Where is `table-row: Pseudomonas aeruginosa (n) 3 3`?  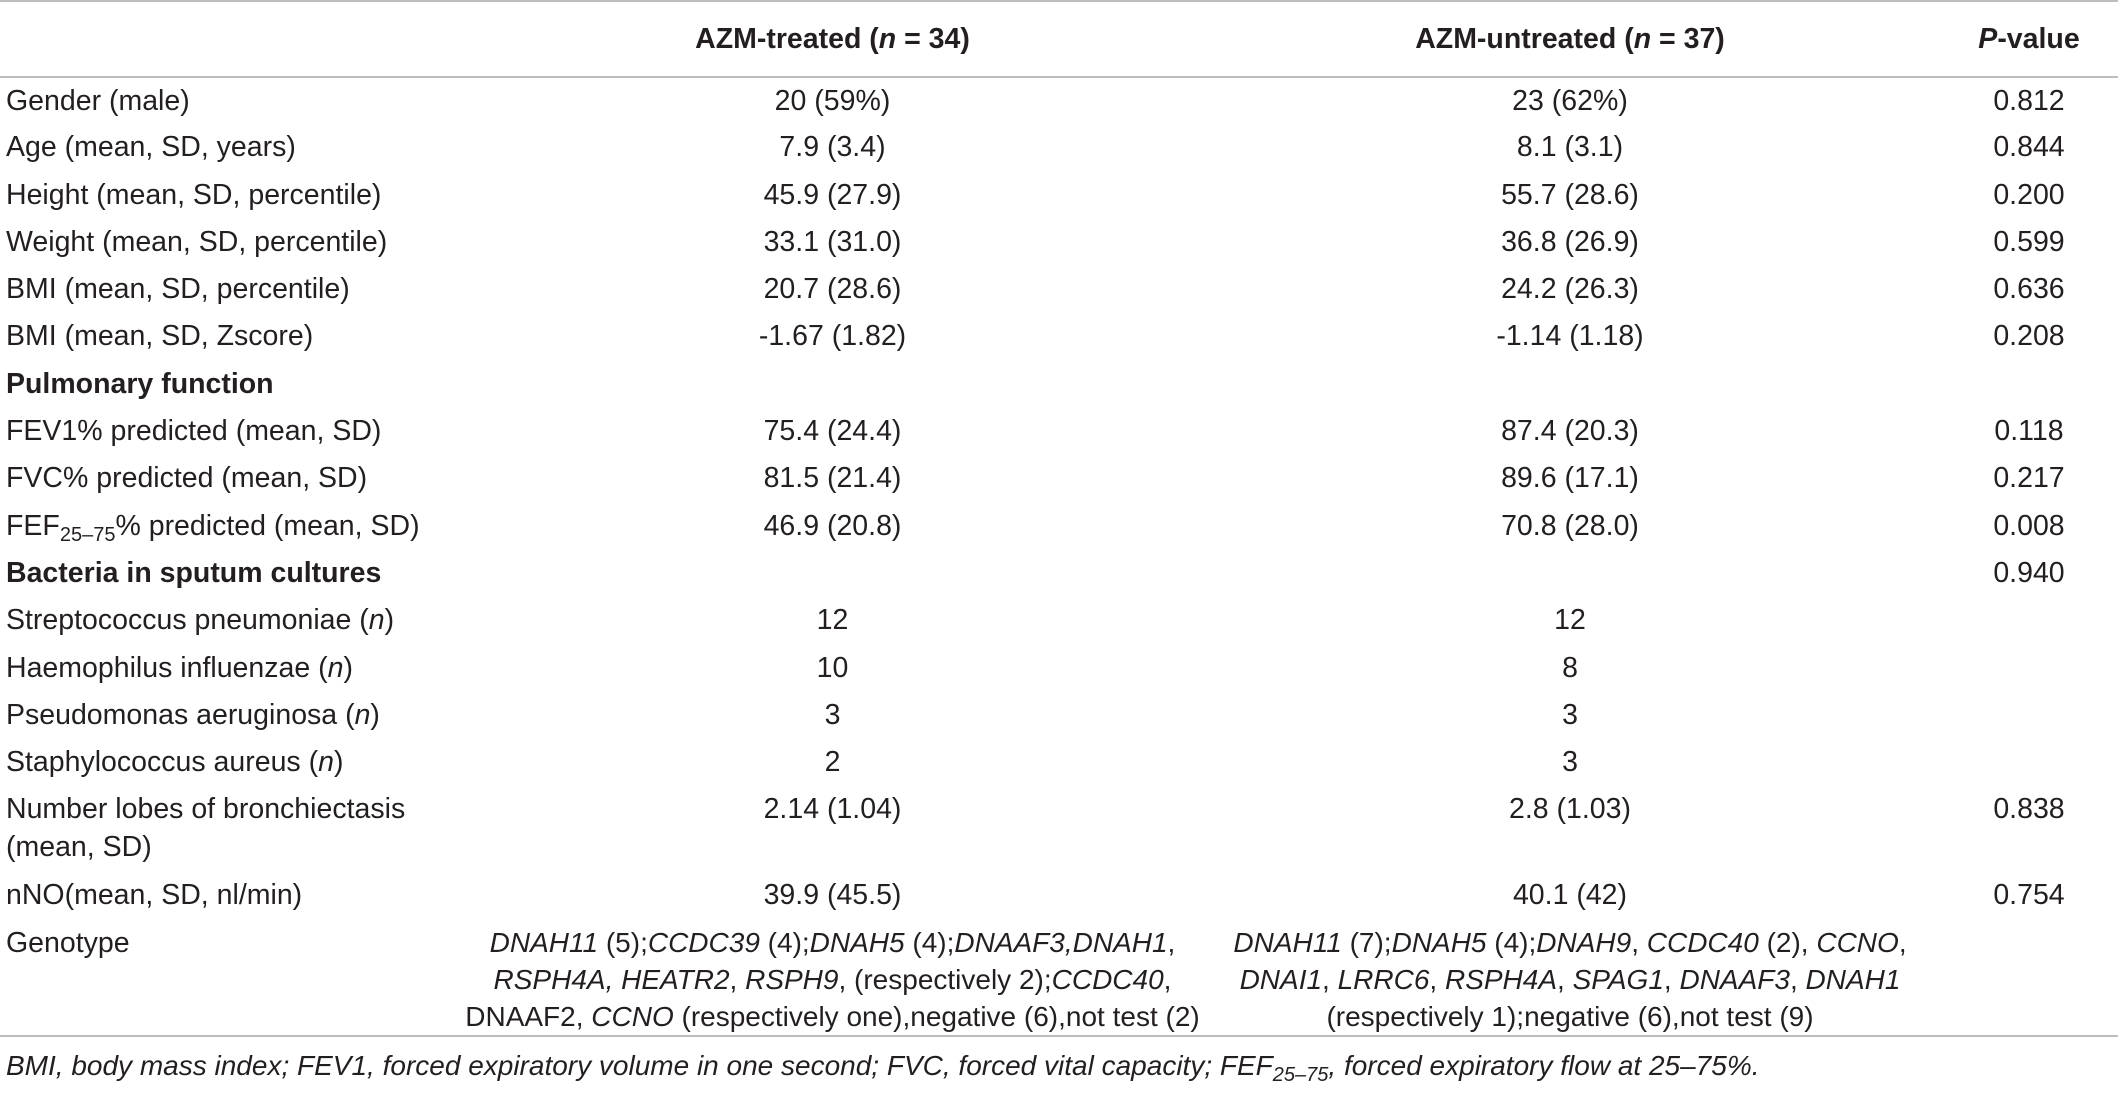
table-row: Pseudomonas aeruginosa (n) 3 3 is located at coordinates (1059, 715).